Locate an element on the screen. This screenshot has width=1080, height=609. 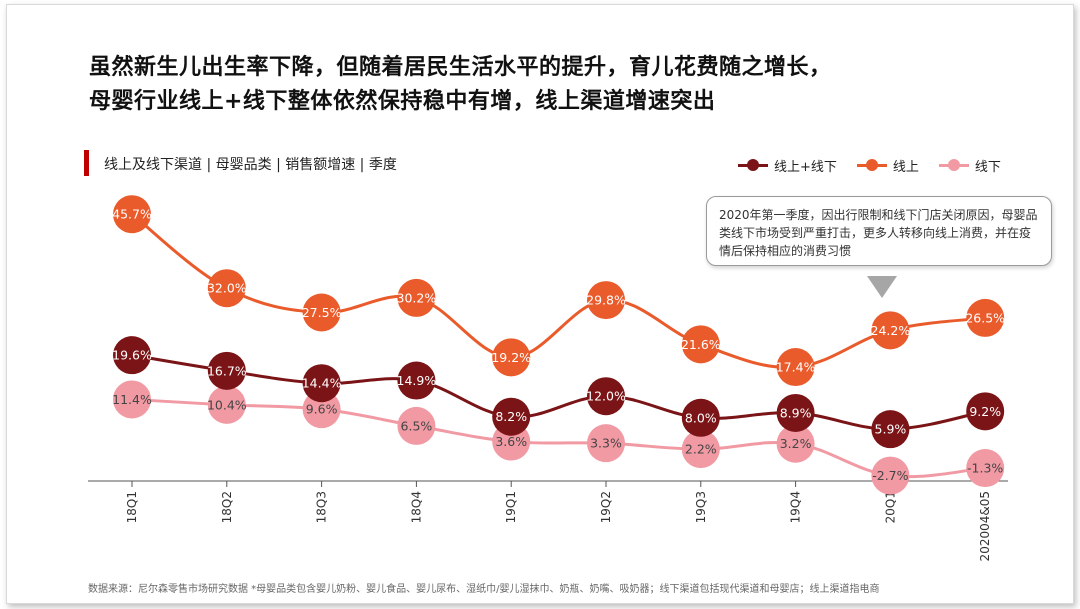
data-label-online: 17.4% is located at coordinates (796, 367).